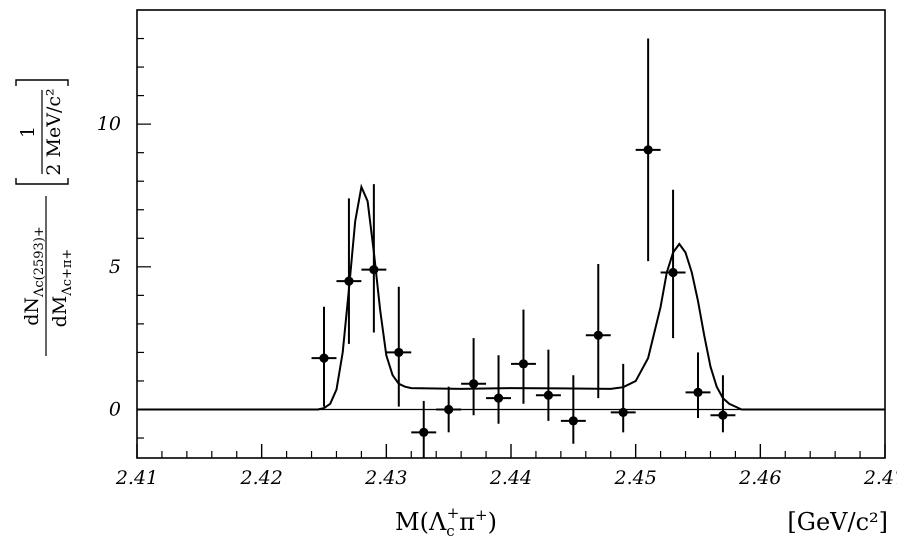  What do you see at coordinates (54, 131) in the screenshot?
I see `y-unit-denominator: 2 MeV/c²` at bounding box center [54, 131].